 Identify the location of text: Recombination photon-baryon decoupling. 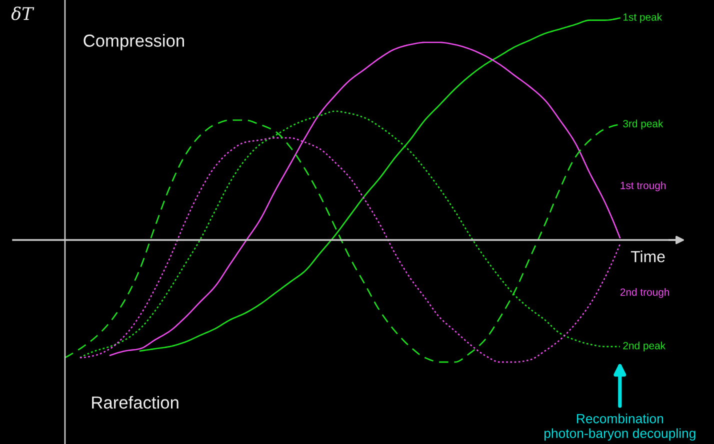
(620, 427).